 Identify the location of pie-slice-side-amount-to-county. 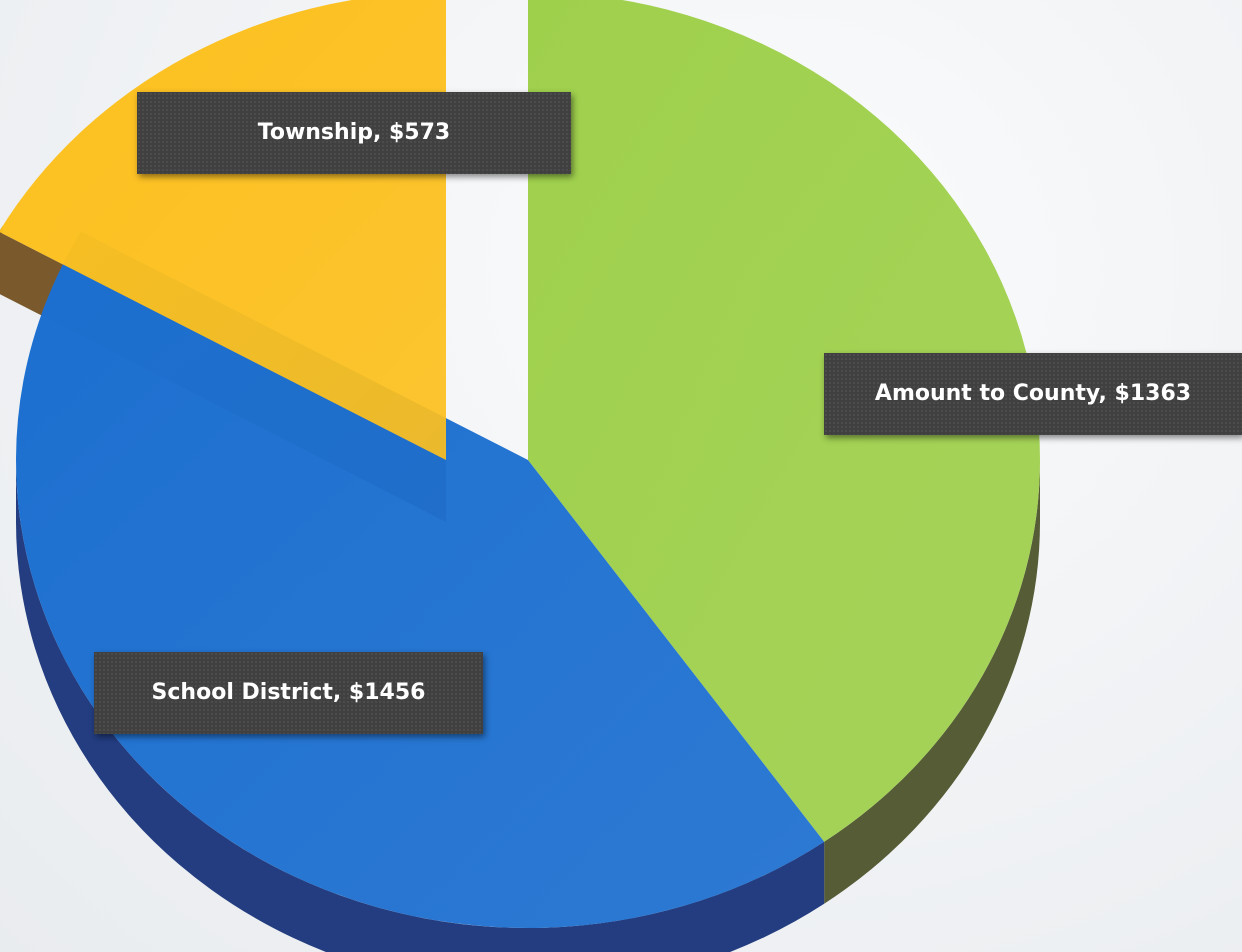
(932, 682).